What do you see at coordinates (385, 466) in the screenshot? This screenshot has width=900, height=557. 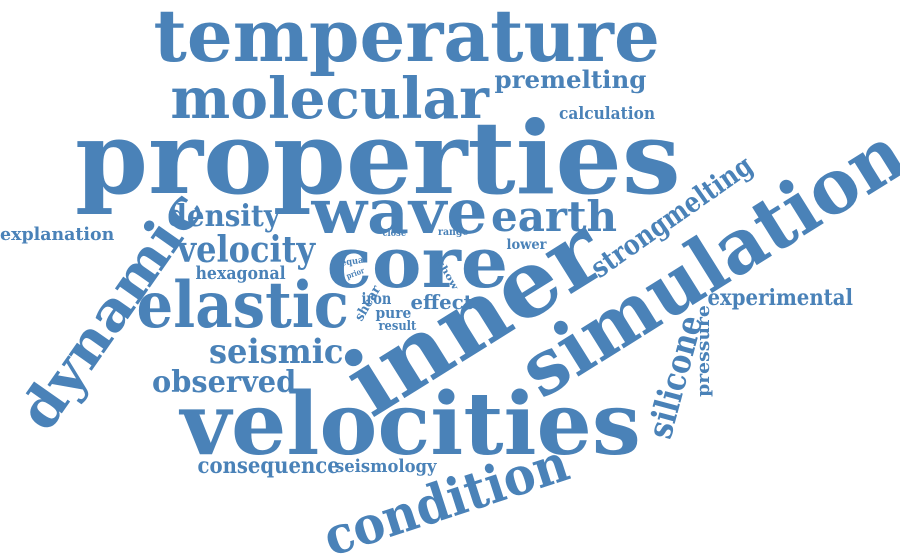 I see `word-seismology: seismology` at bounding box center [385, 466].